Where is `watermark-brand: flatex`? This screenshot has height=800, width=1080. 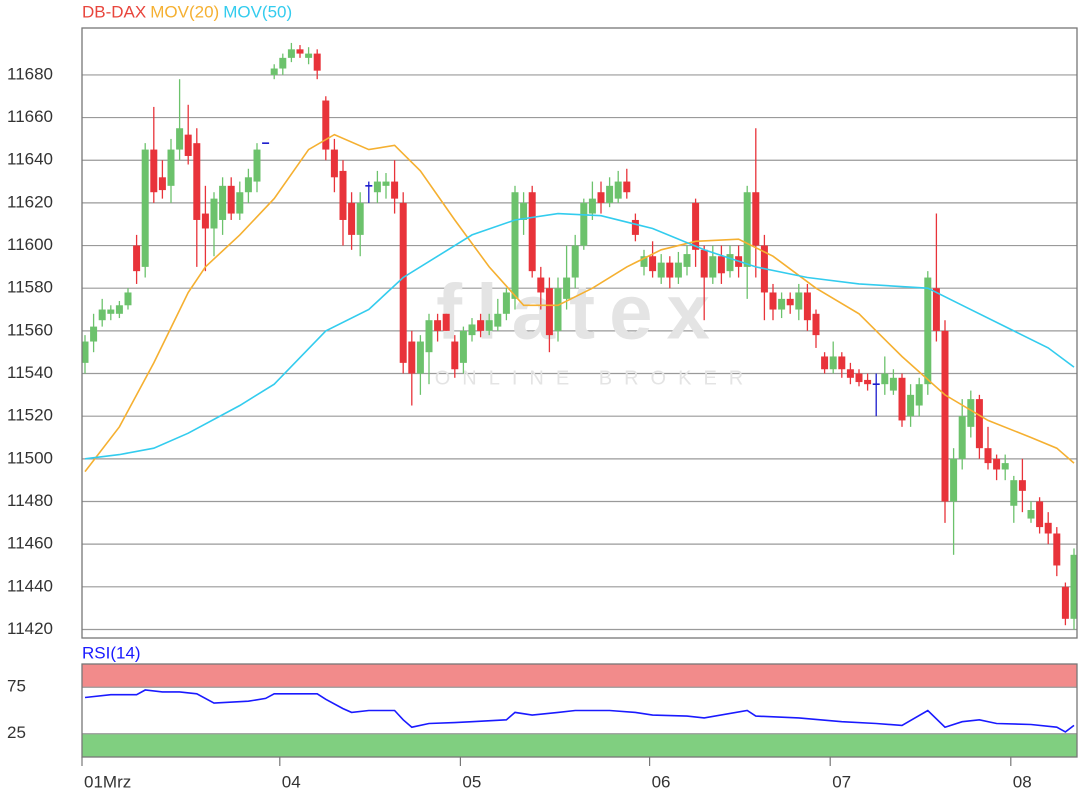
watermark-brand: flatex is located at coordinates (580, 312).